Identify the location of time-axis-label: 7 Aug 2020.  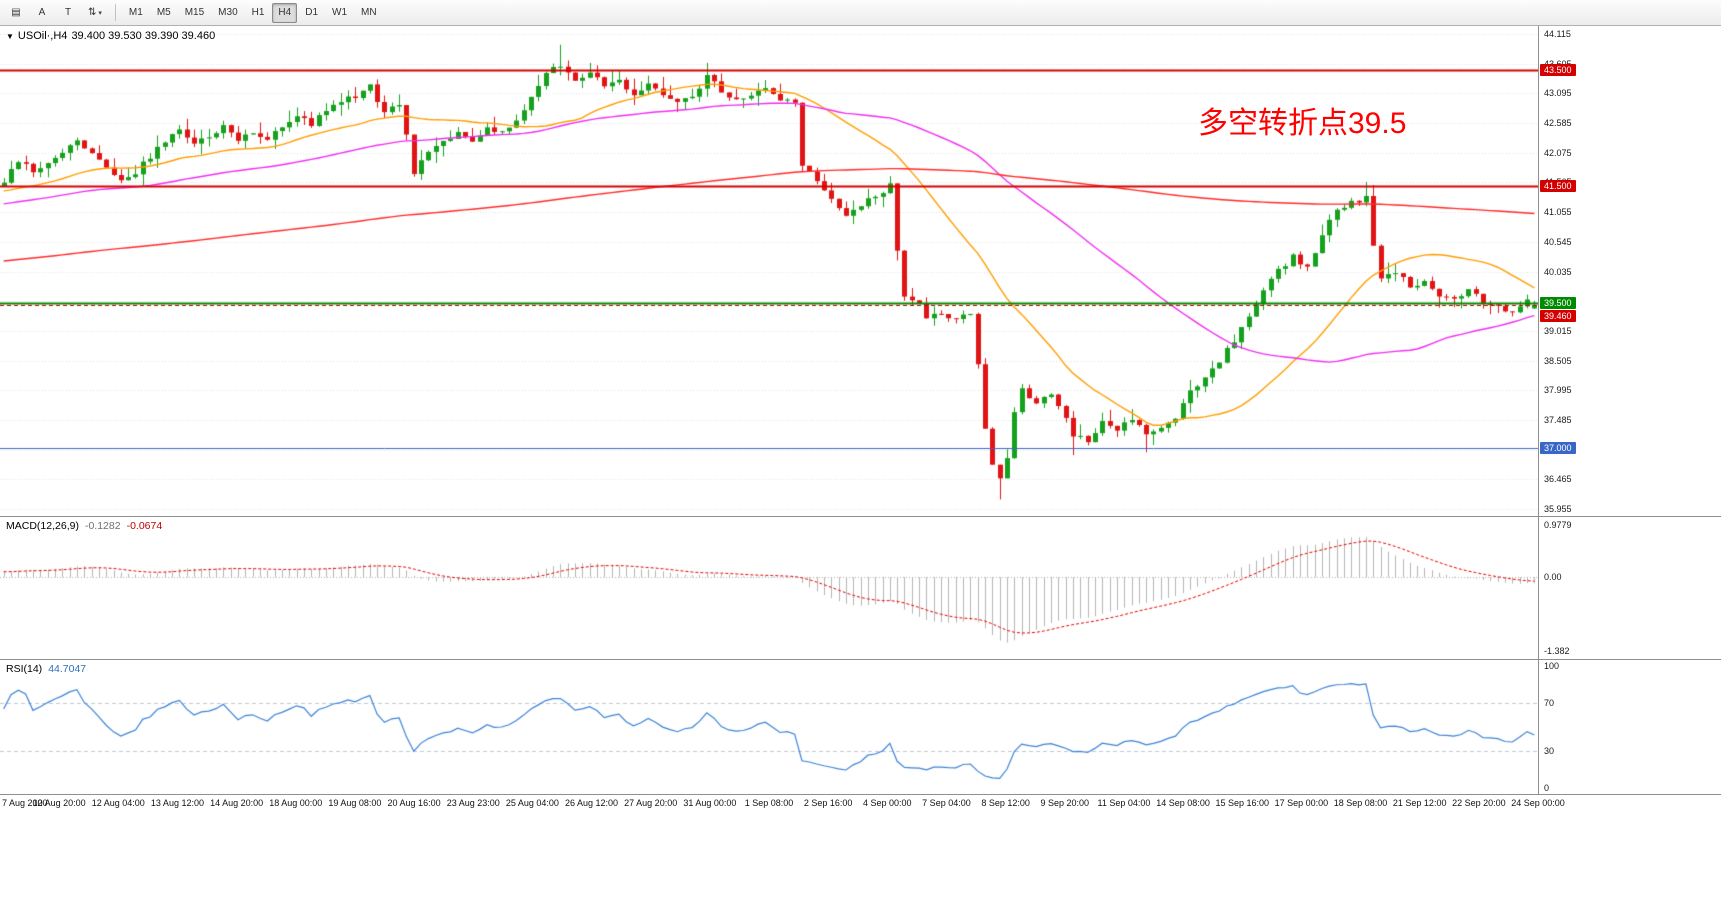
(25, 803).